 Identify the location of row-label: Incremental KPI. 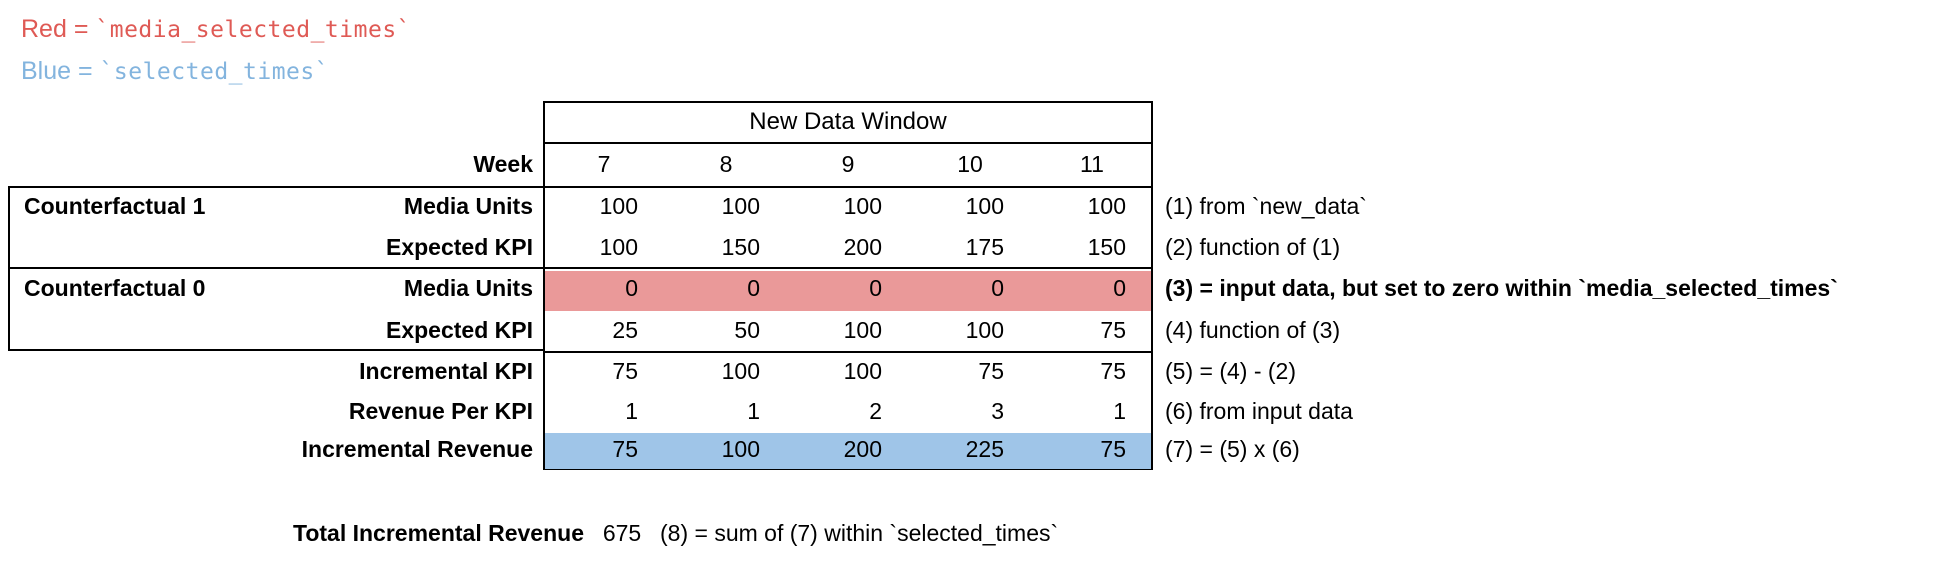
(446, 370).